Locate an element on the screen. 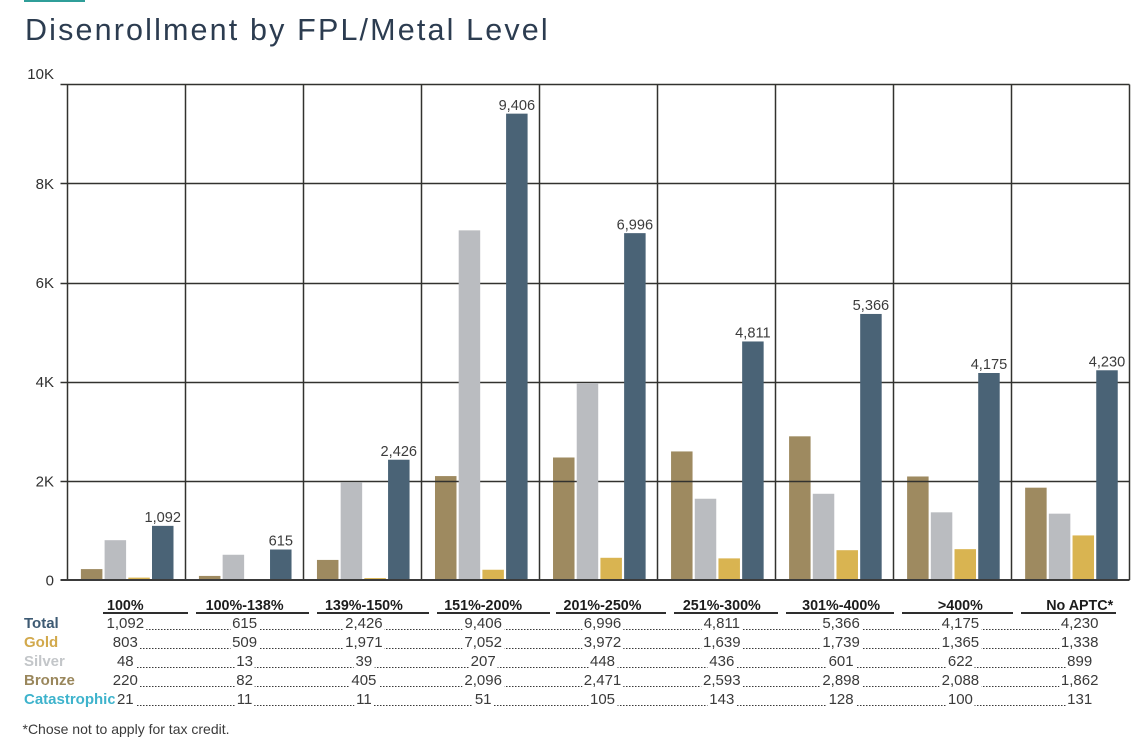  svg-text: 615 is located at coordinates (281, 542).